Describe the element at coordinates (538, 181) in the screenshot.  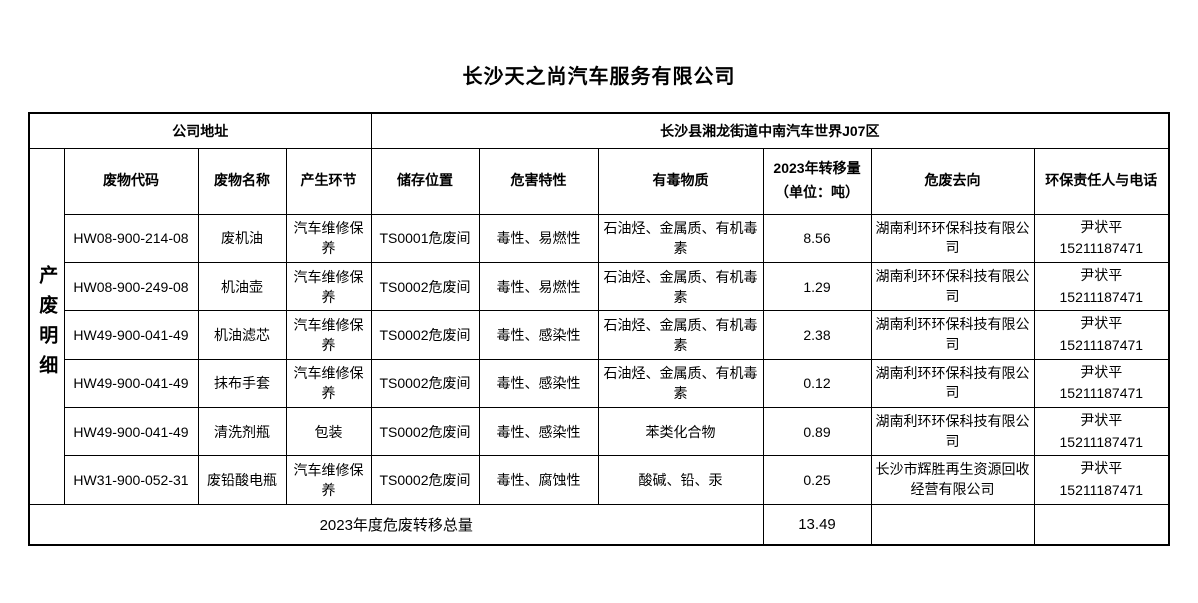
I see `header-hazard-traits: 危害特性` at that location.